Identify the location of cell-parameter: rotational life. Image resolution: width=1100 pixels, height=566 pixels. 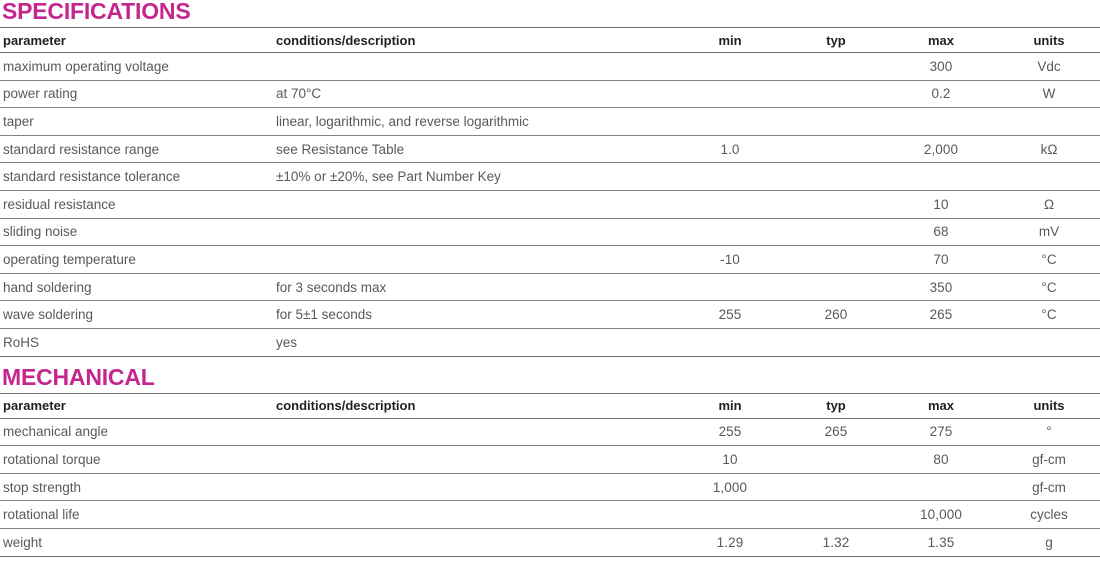
(135, 514).